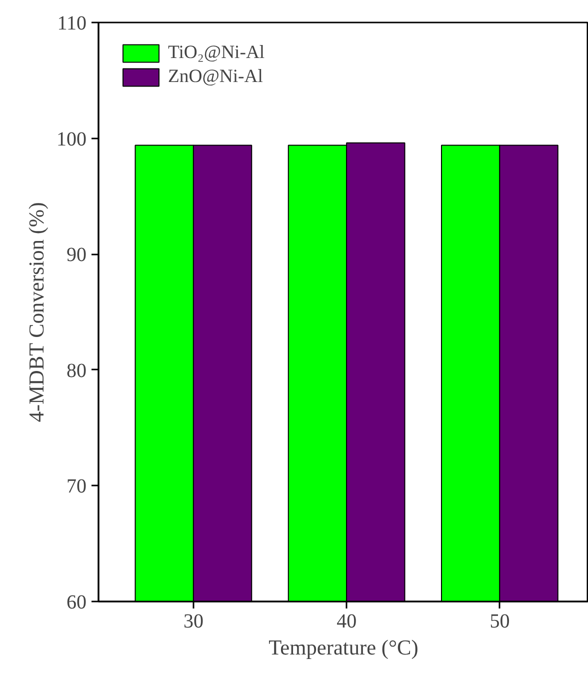 The image size is (588, 691). What do you see at coordinates (71, 139) in the screenshot?
I see `y-tick-label: 100` at bounding box center [71, 139].